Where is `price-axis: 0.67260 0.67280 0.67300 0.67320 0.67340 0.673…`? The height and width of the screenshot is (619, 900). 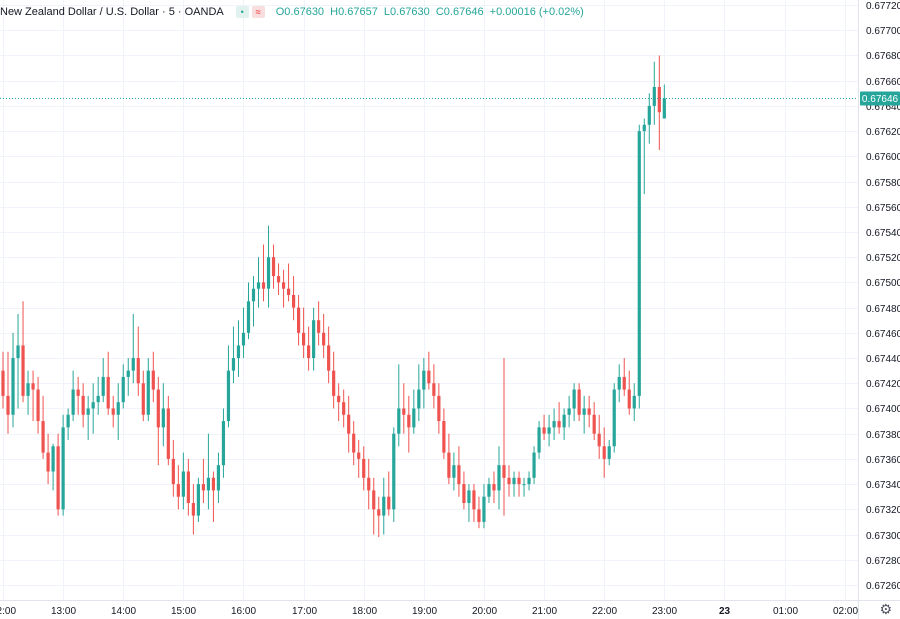 price-axis: 0.67260 0.67280 0.67300 0.67320 0.67340 0.673… is located at coordinates (879, 309).